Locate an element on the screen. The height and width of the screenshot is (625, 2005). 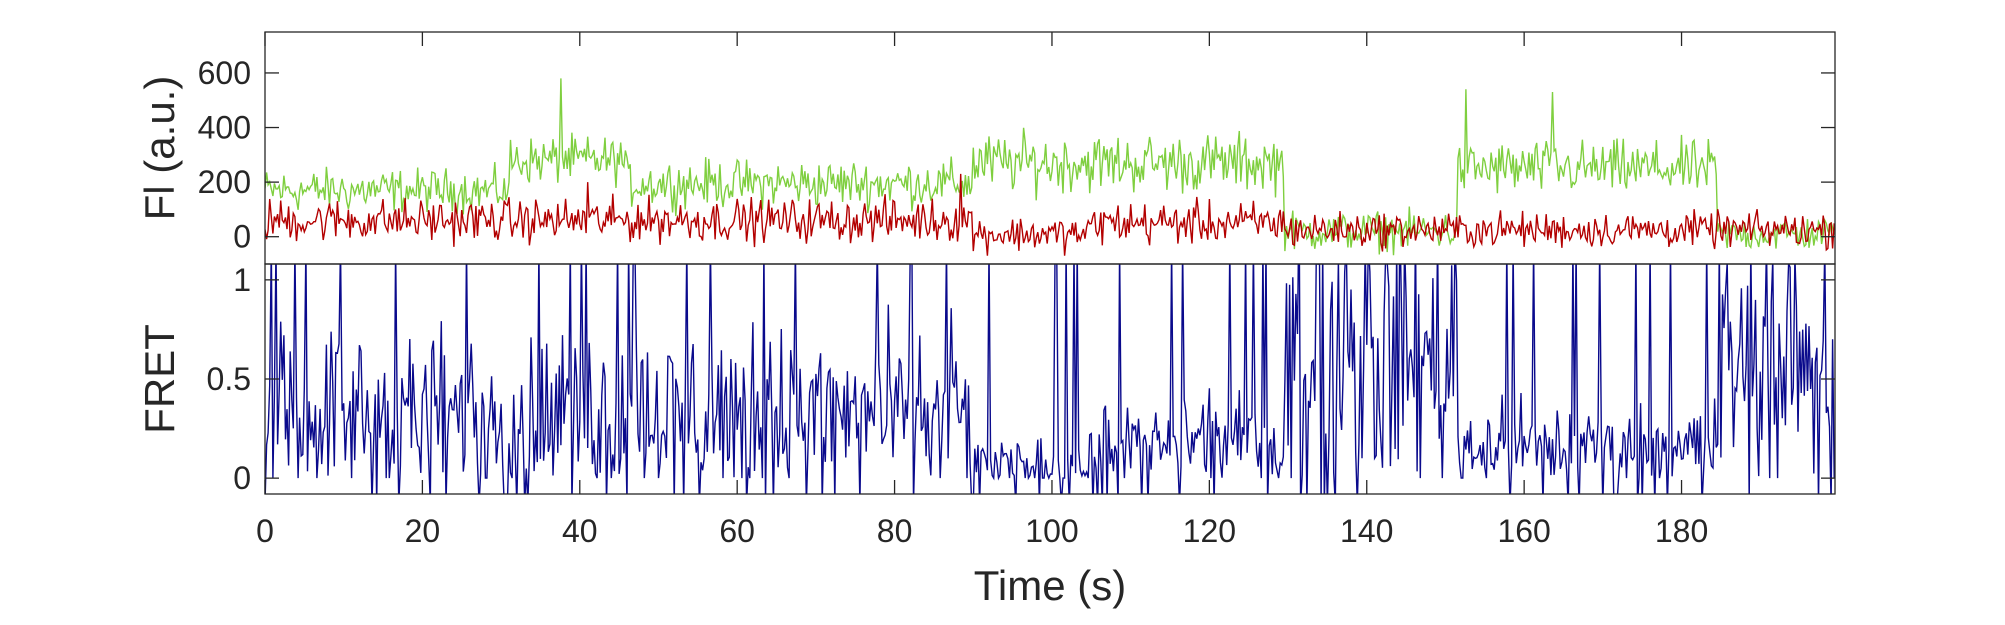
x-tick-label: 0 is located at coordinates (265, 531).